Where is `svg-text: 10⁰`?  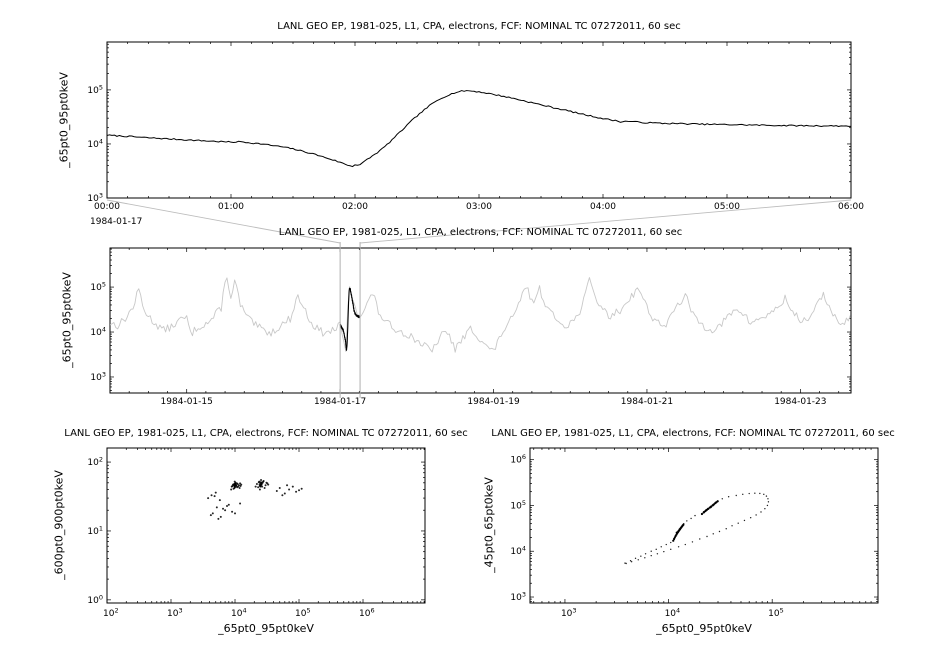
svg-text: 10⁰ is located at coordinates (95, 599).